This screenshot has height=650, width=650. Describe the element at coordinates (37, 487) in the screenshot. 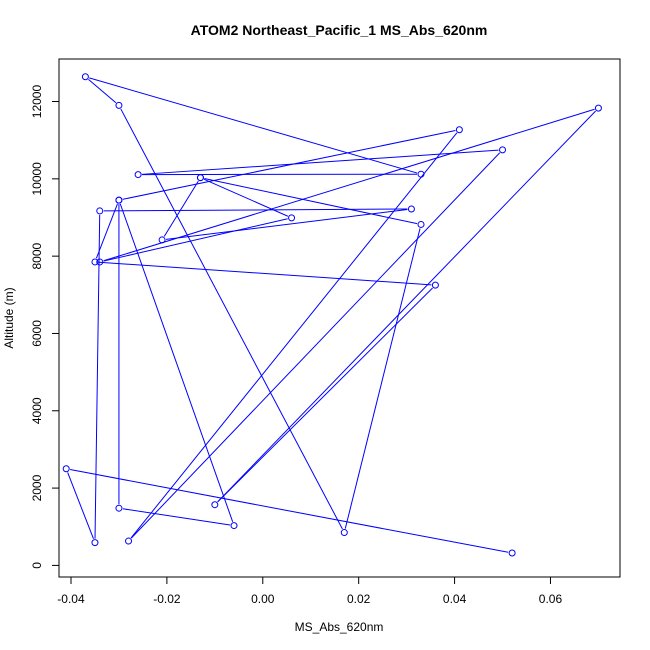

I see `y-tick-label: 2000` at that location.